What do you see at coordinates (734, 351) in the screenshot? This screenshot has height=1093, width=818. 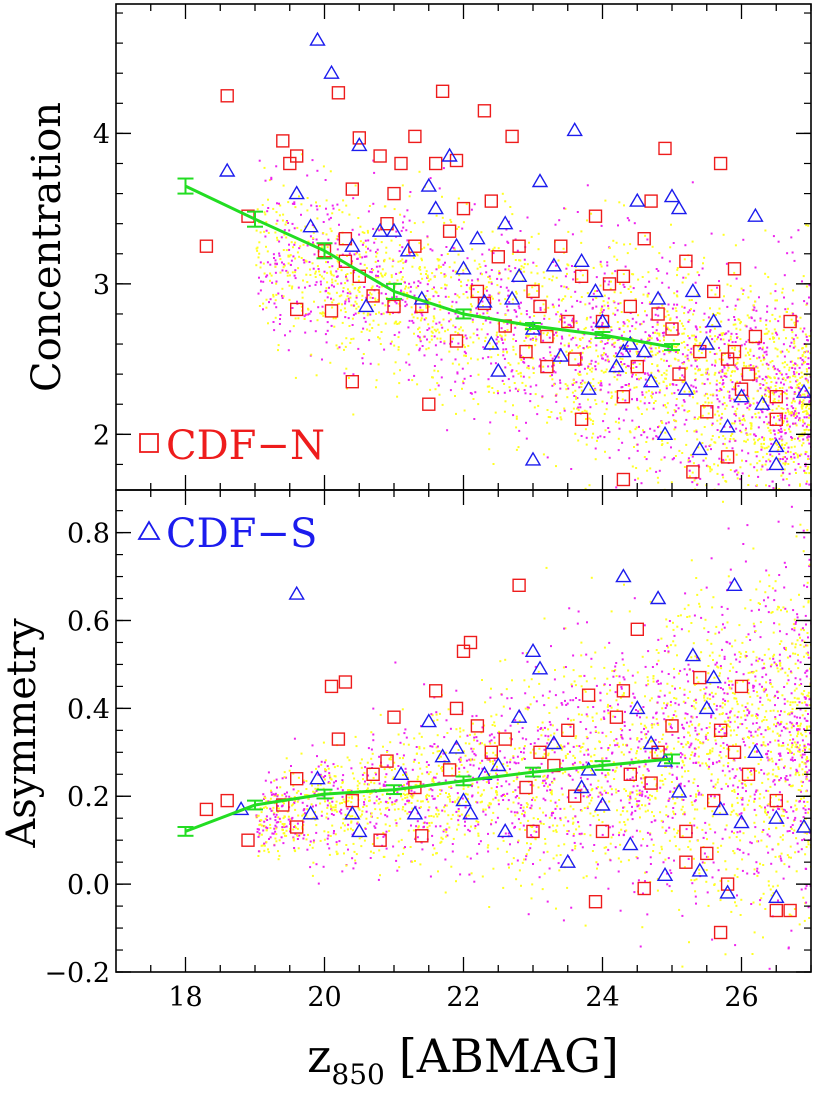 I see `cdf-n-point` at bounding box center [734, 351].